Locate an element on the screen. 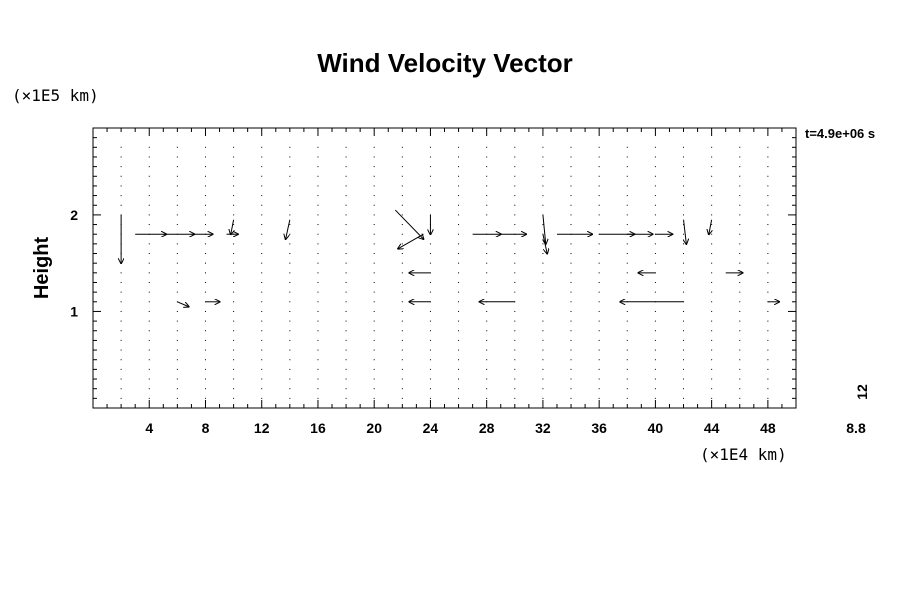 This screenshot has width=900, height=600. vector-arrows is located at coordinates (450, 258).